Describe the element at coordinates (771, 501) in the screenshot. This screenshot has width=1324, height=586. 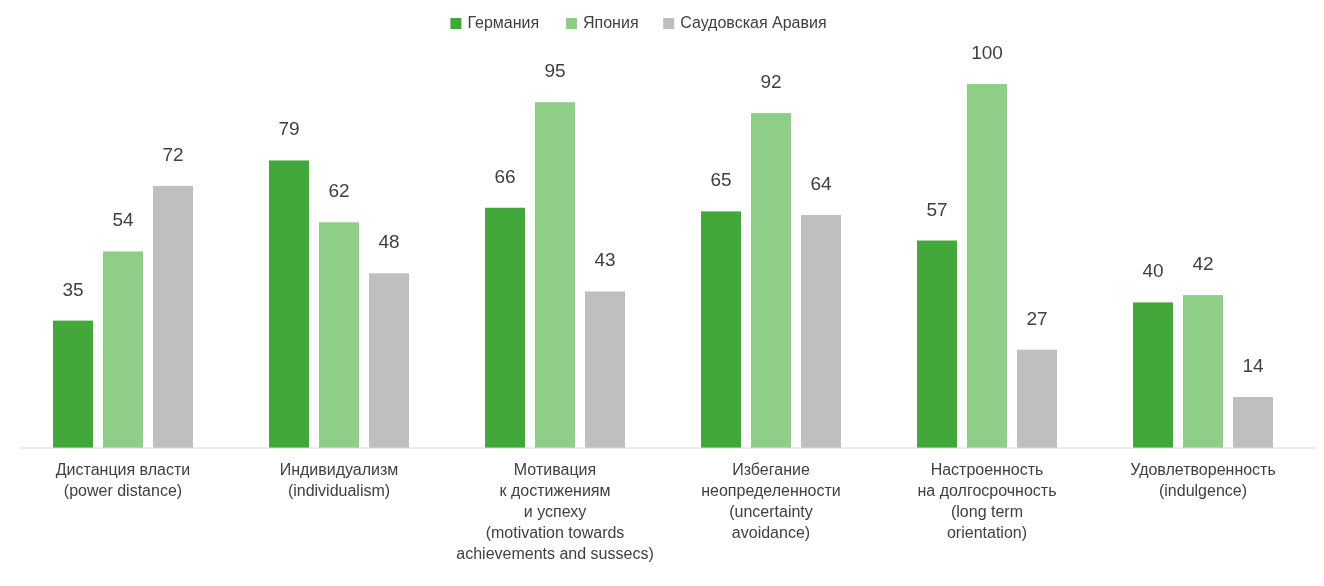
I see `x-tick-label: Избегание неопределенности (uncertainty avoidance)` at that location.